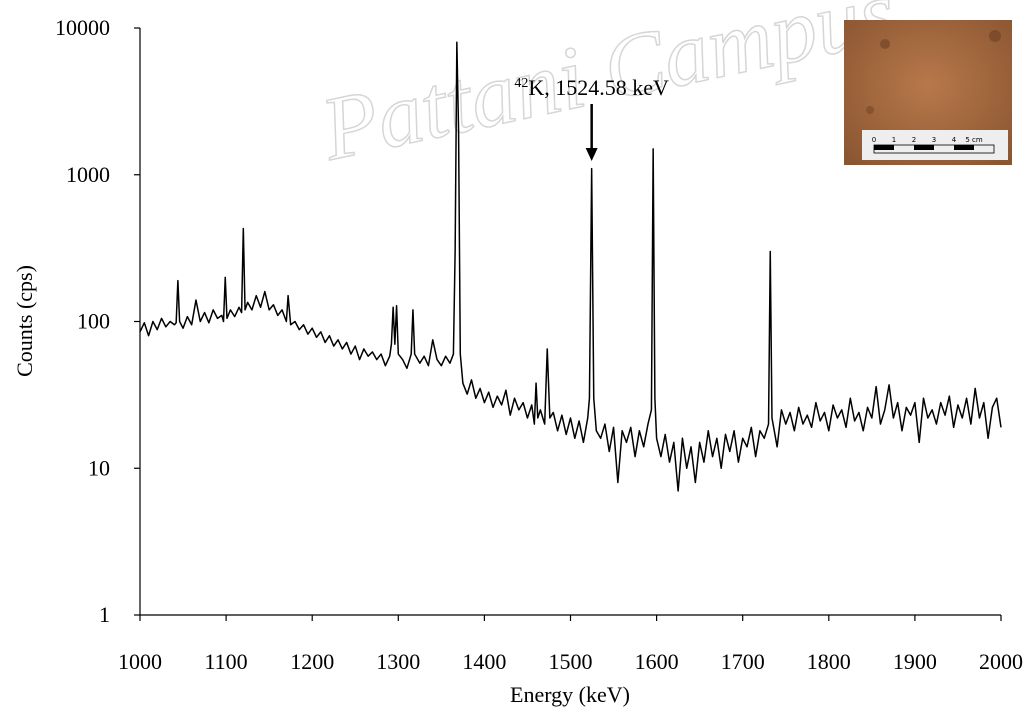  What do you see at coordinates (88, 174) in the screenshot?
I see `y-tick-label: 1000` at bounding box center [88, 174].